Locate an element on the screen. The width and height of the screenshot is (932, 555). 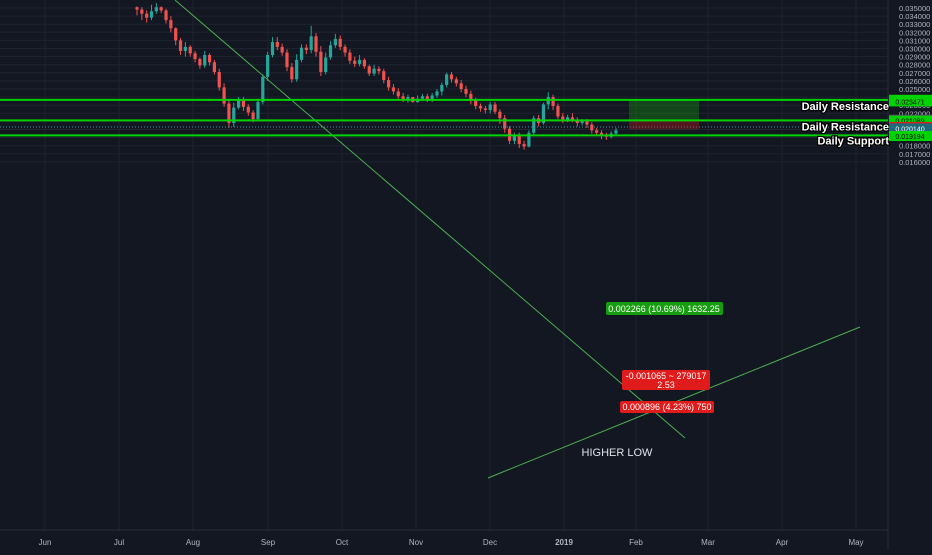
y-tick-label: 0.016000 is located at coordinates (914, 162).